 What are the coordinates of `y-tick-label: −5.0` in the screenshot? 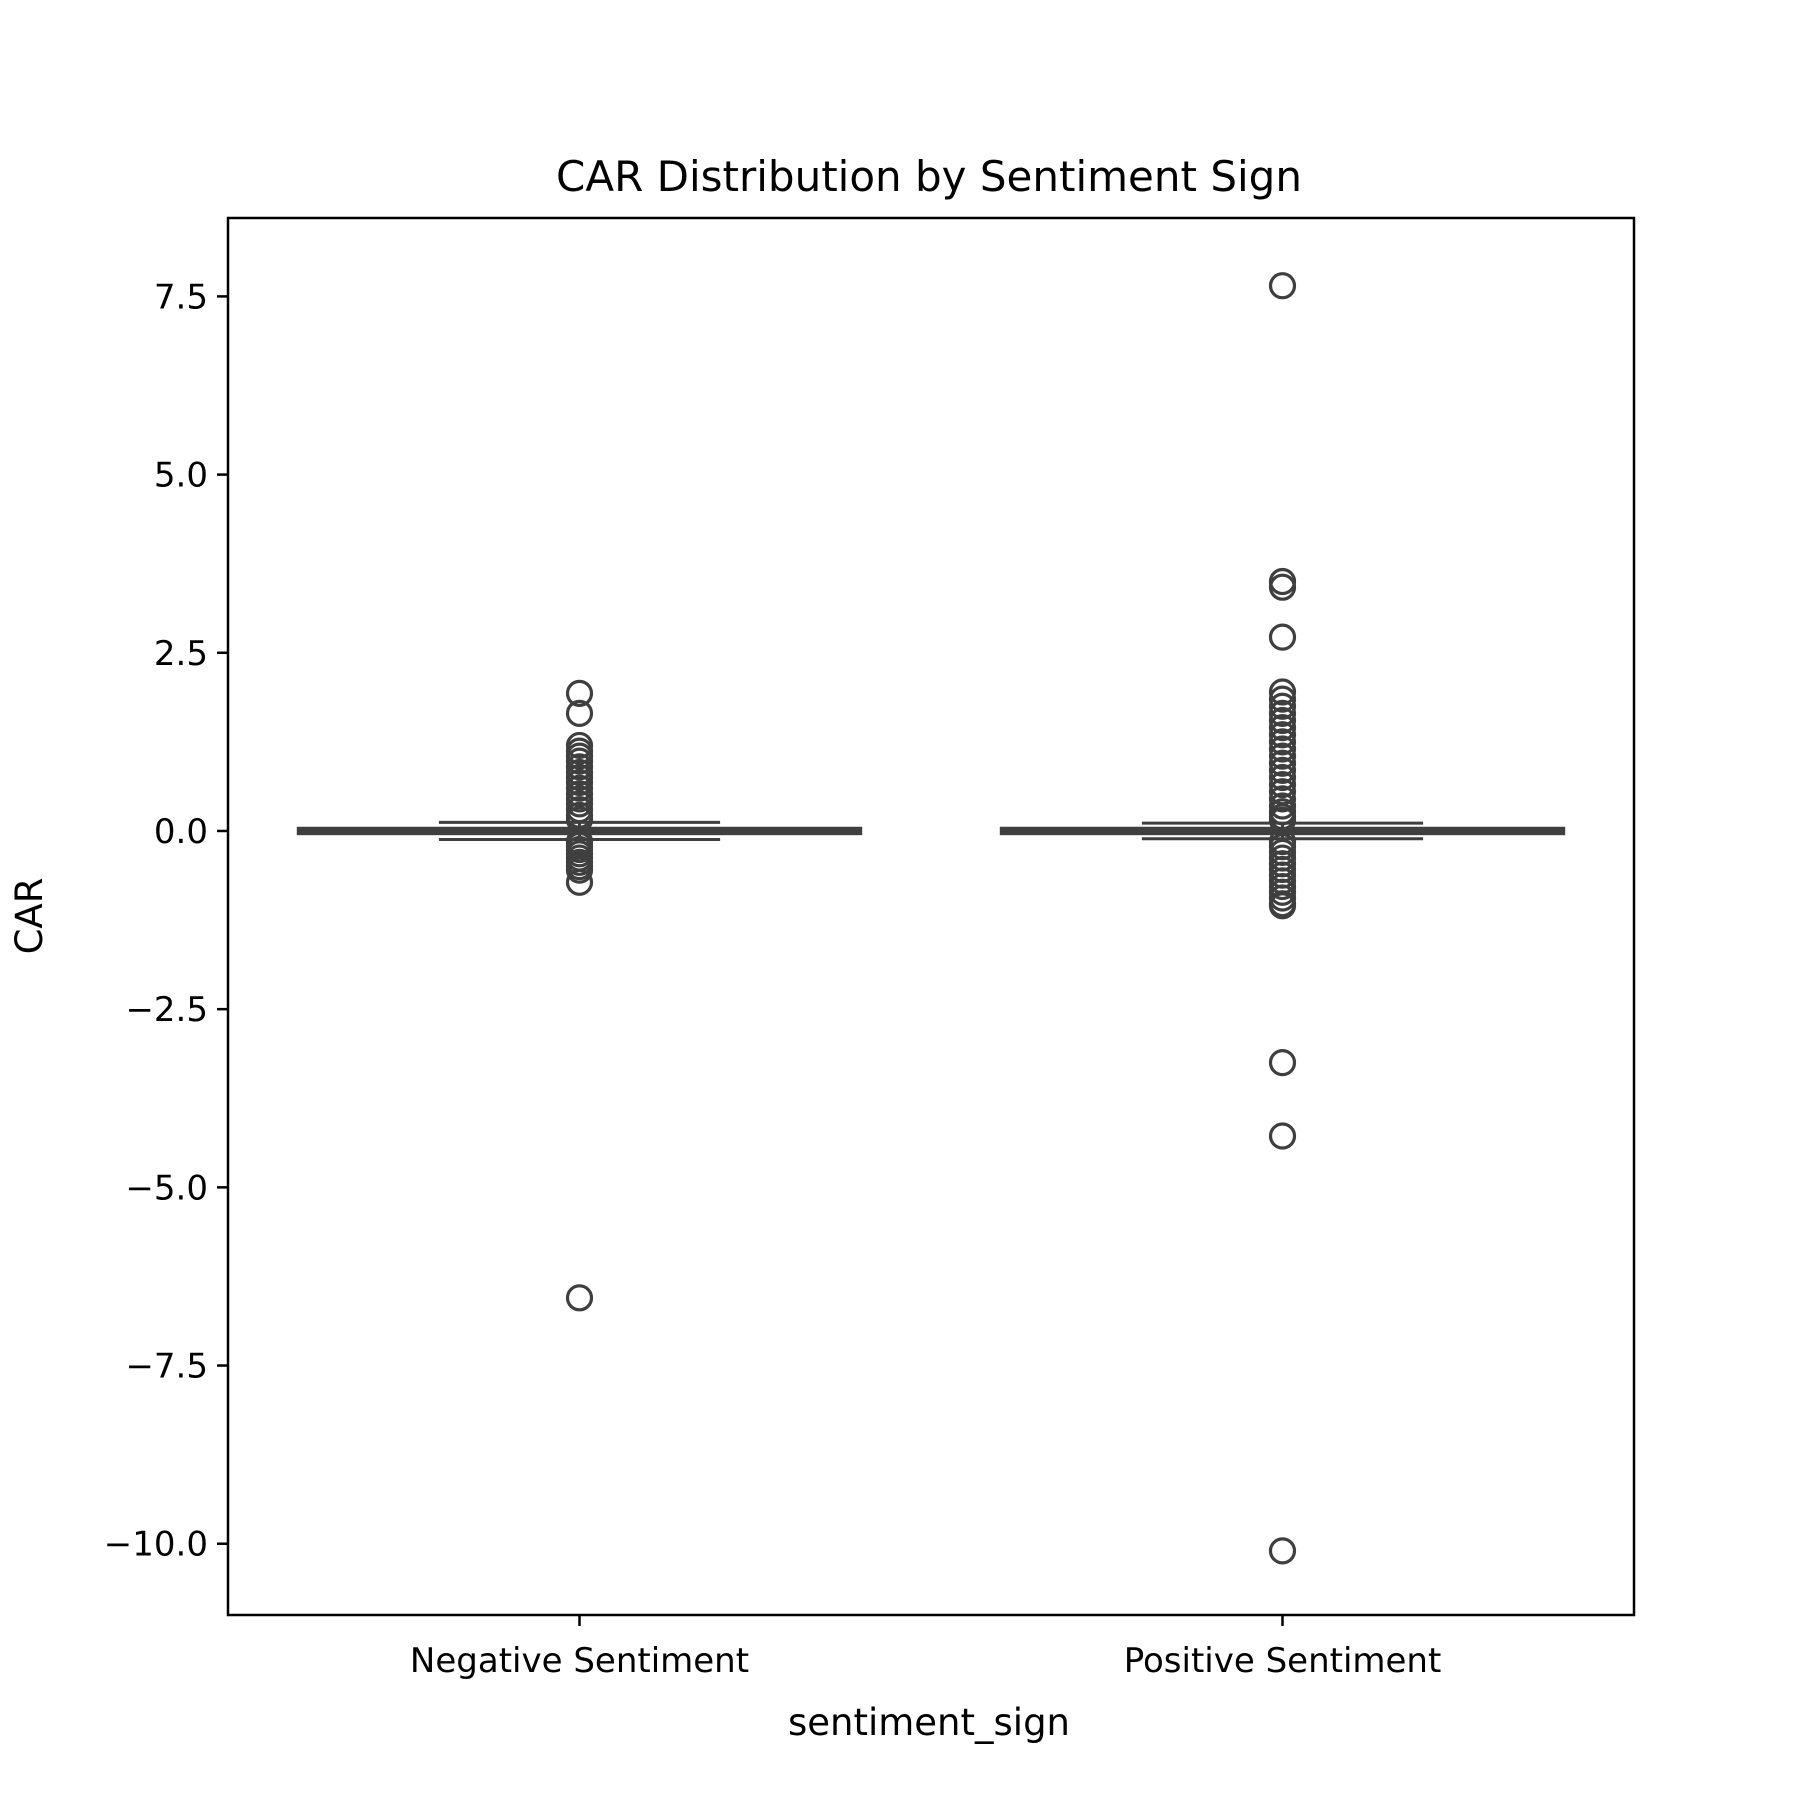 It's located at (166, 1188).